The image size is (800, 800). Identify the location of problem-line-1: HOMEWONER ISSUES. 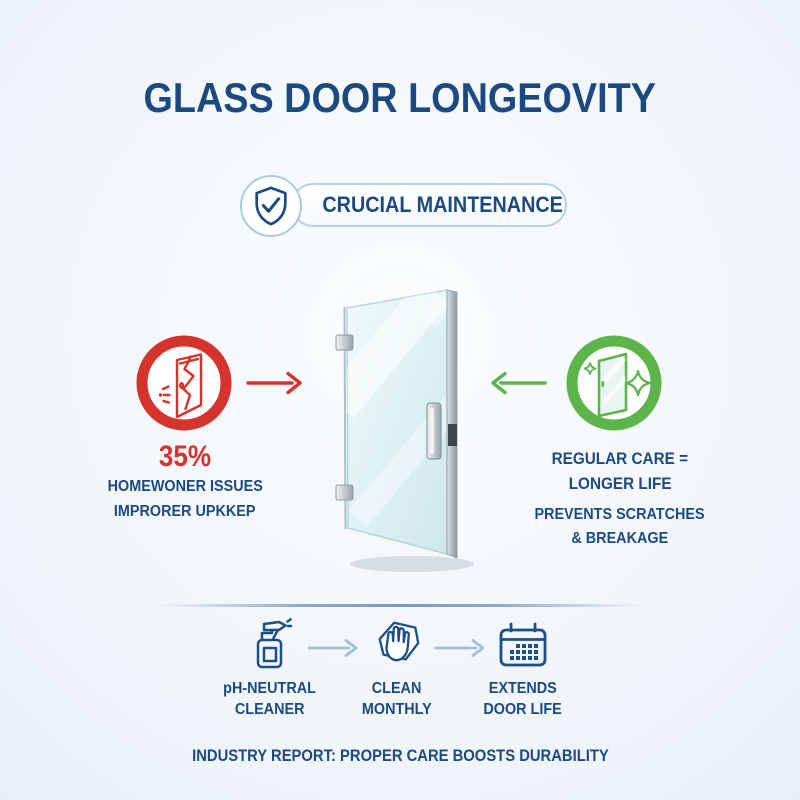
(185, 486).